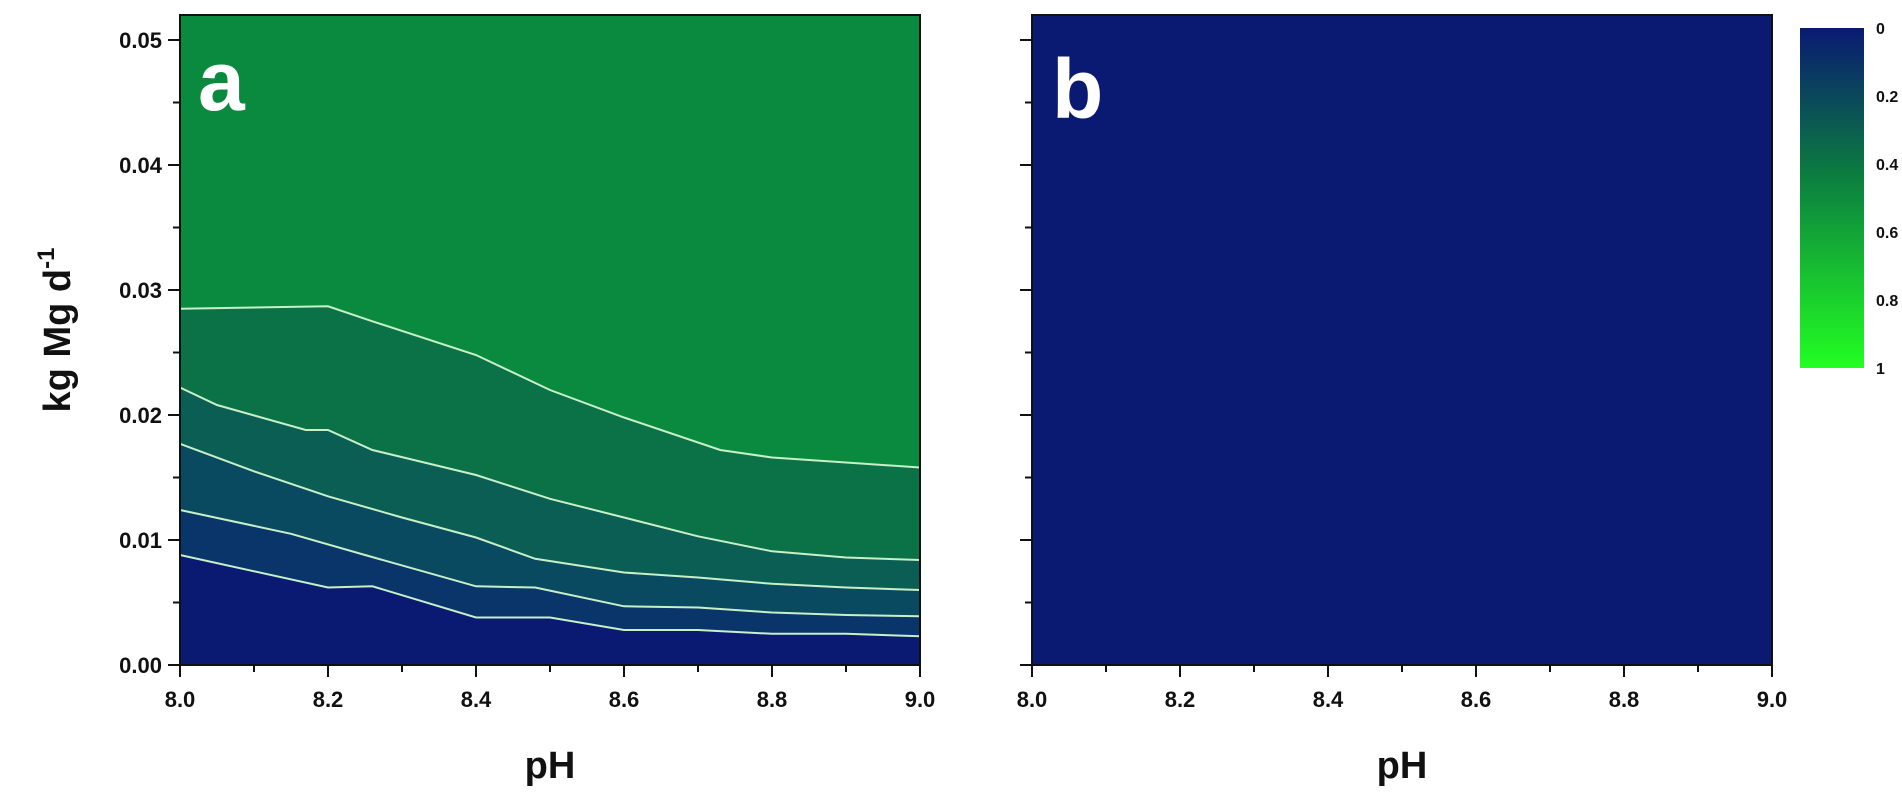 This screenshot has height=796, width=1902. What do you see at coordinates (140, 40) in the screenshot?
I see `y-tick-label: 0.05` at bounding box center [140, 40].